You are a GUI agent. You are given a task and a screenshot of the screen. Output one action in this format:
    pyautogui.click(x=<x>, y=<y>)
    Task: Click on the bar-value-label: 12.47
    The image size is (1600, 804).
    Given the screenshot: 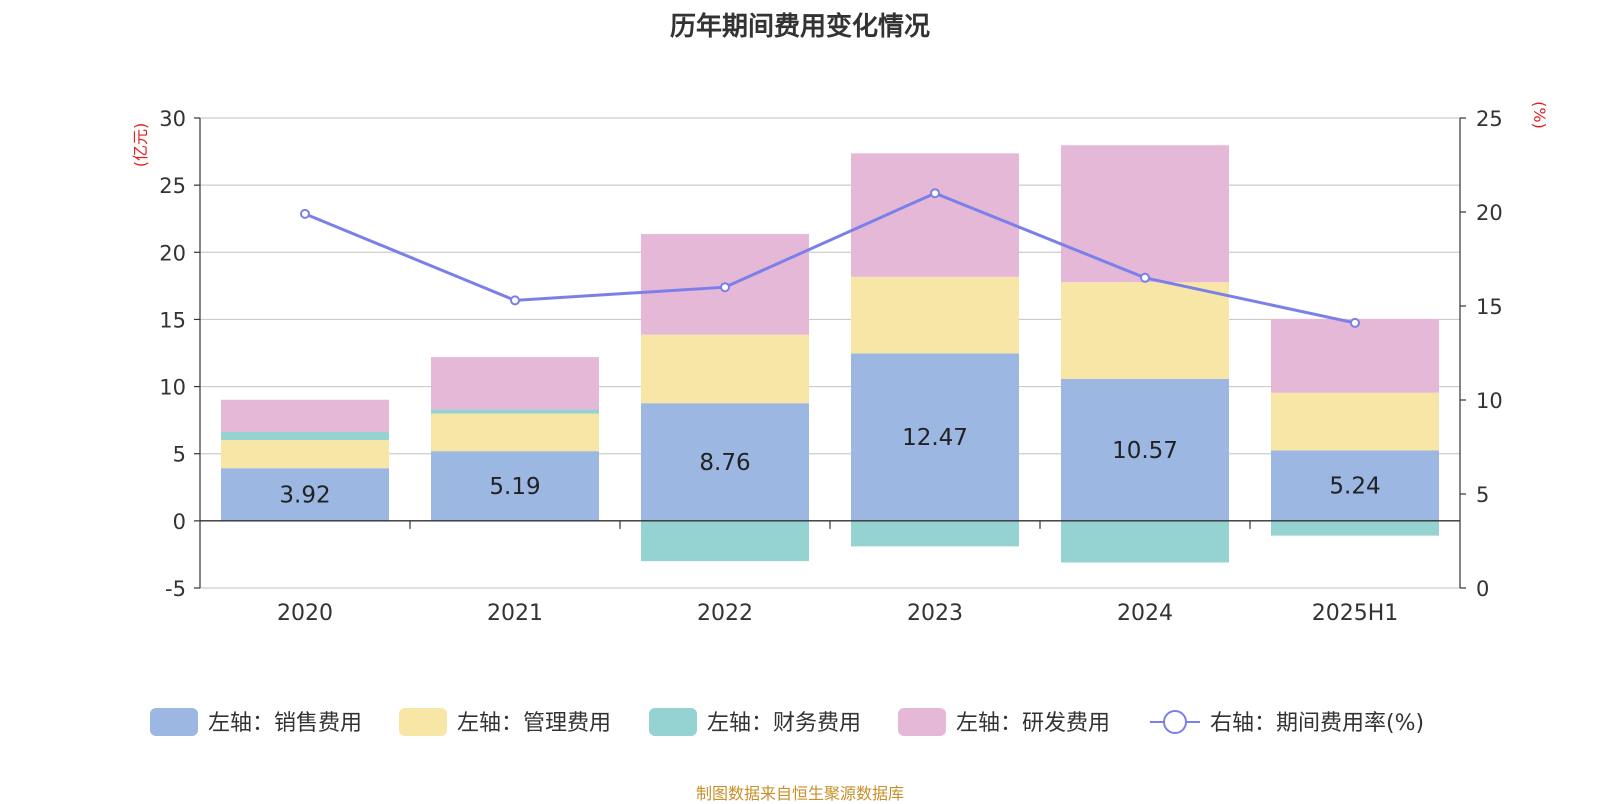 What is the action you would take?
    pyautogui.click(x=935, y=438)
    